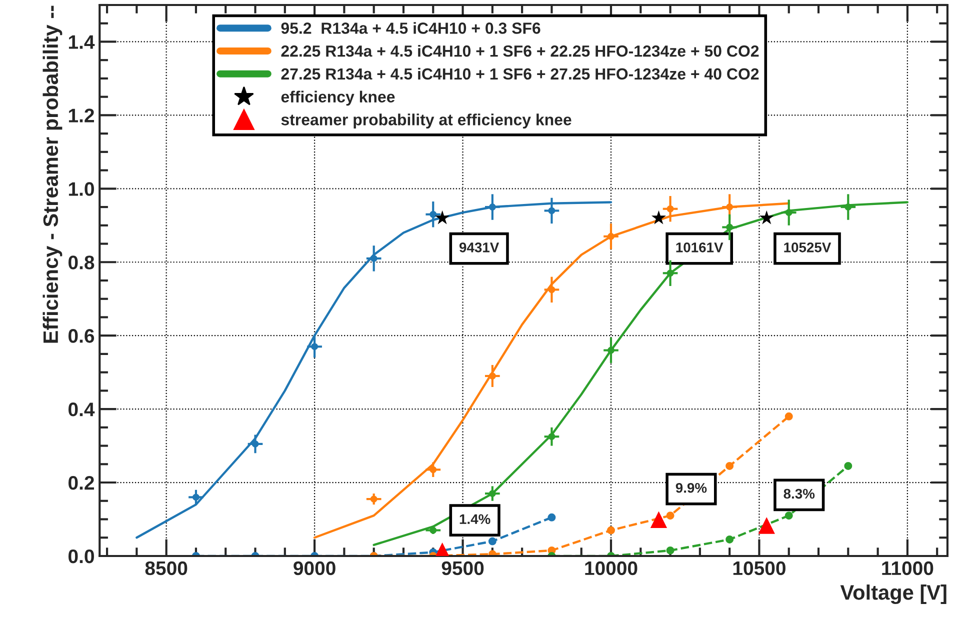 The image size is (958, 624). Describe the element at coordinates (81, 189) in the screenshot. I see `y-tick-label: 1.0` at that location.